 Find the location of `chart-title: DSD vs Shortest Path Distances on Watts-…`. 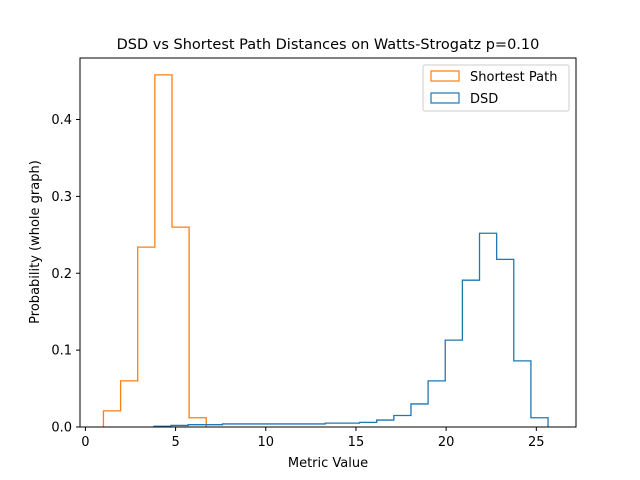

chart-title: DSD vs Shortest Path Distances on Watts-… is located at coordinates (328, 45).